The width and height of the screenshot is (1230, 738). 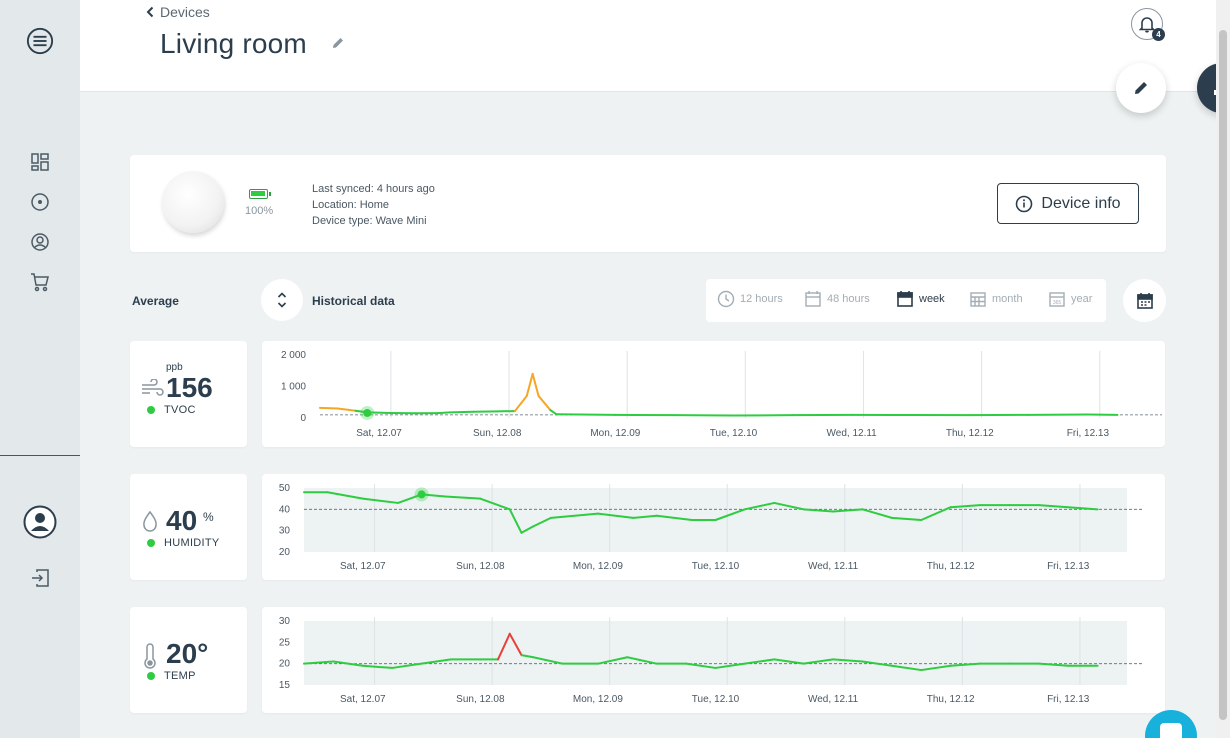 I want to click on y-tick-label: 50, so click(x=285, y=488).